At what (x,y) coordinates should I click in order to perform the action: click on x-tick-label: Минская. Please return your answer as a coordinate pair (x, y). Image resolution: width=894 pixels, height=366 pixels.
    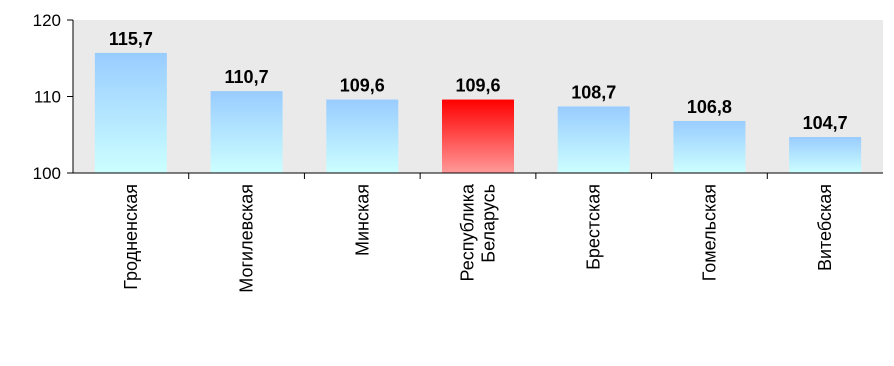
    Looking at the image, I should click on (362, 220).